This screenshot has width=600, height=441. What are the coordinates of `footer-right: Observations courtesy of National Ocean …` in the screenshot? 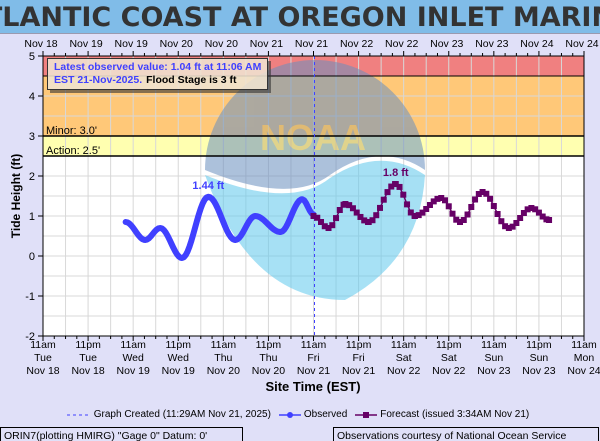 It's located at (466, 434).